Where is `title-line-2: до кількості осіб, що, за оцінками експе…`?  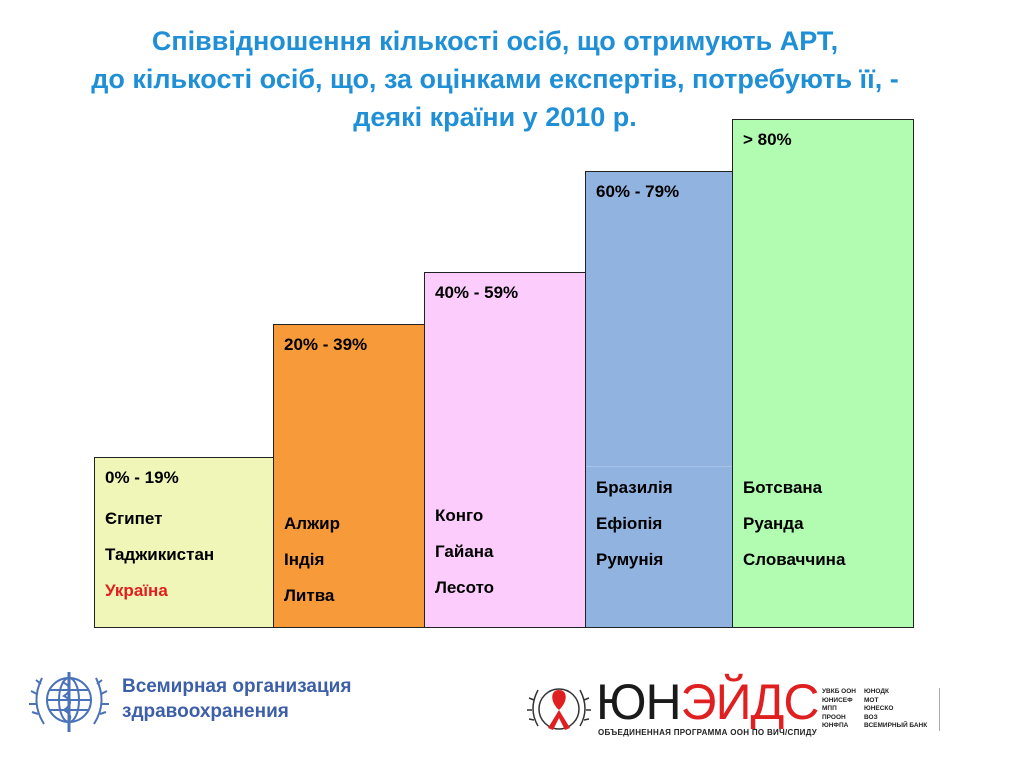
title-line-2: до кількості осіб, що, за оцінками експе… is located at coordinates (495, 79).